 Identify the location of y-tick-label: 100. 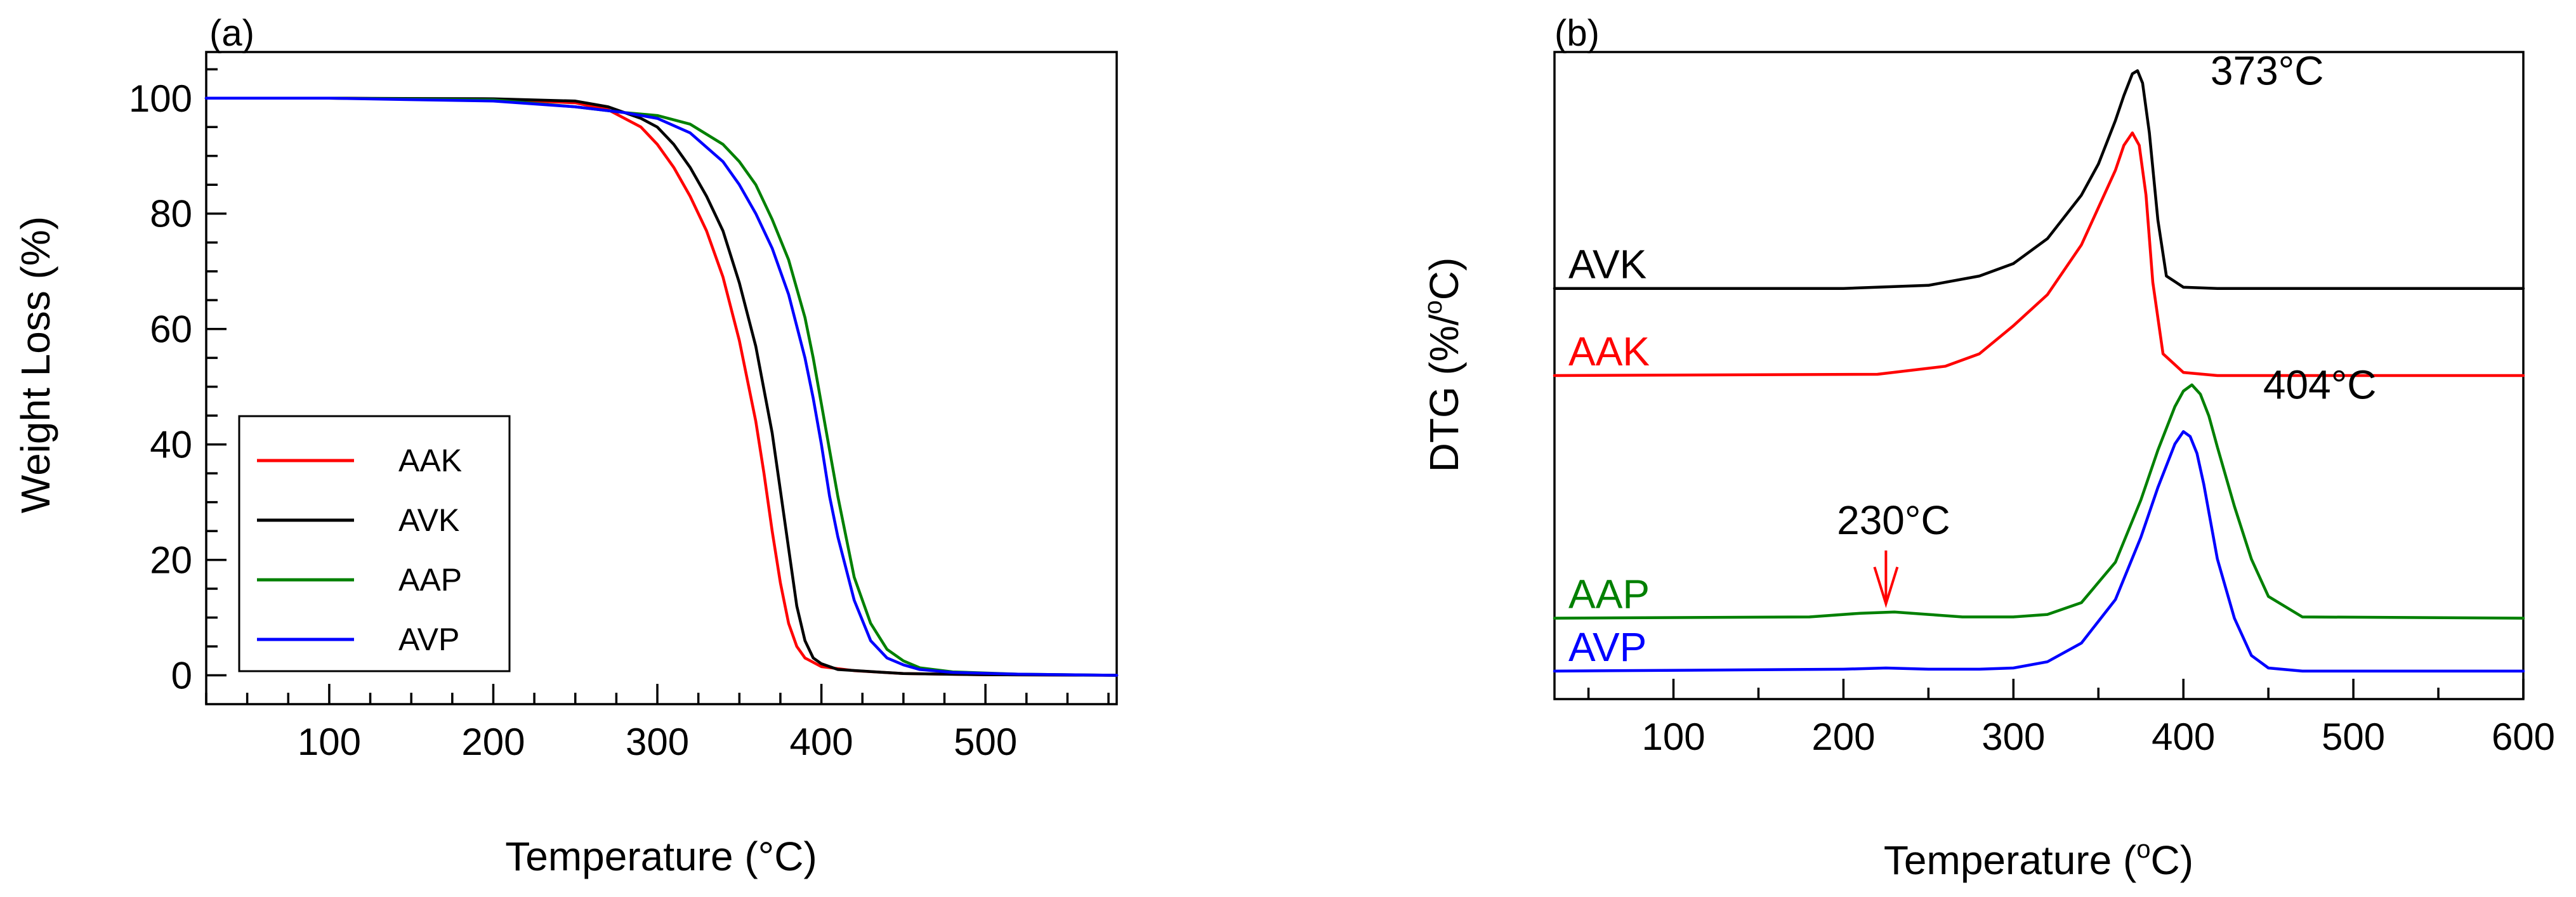
(160, 98).